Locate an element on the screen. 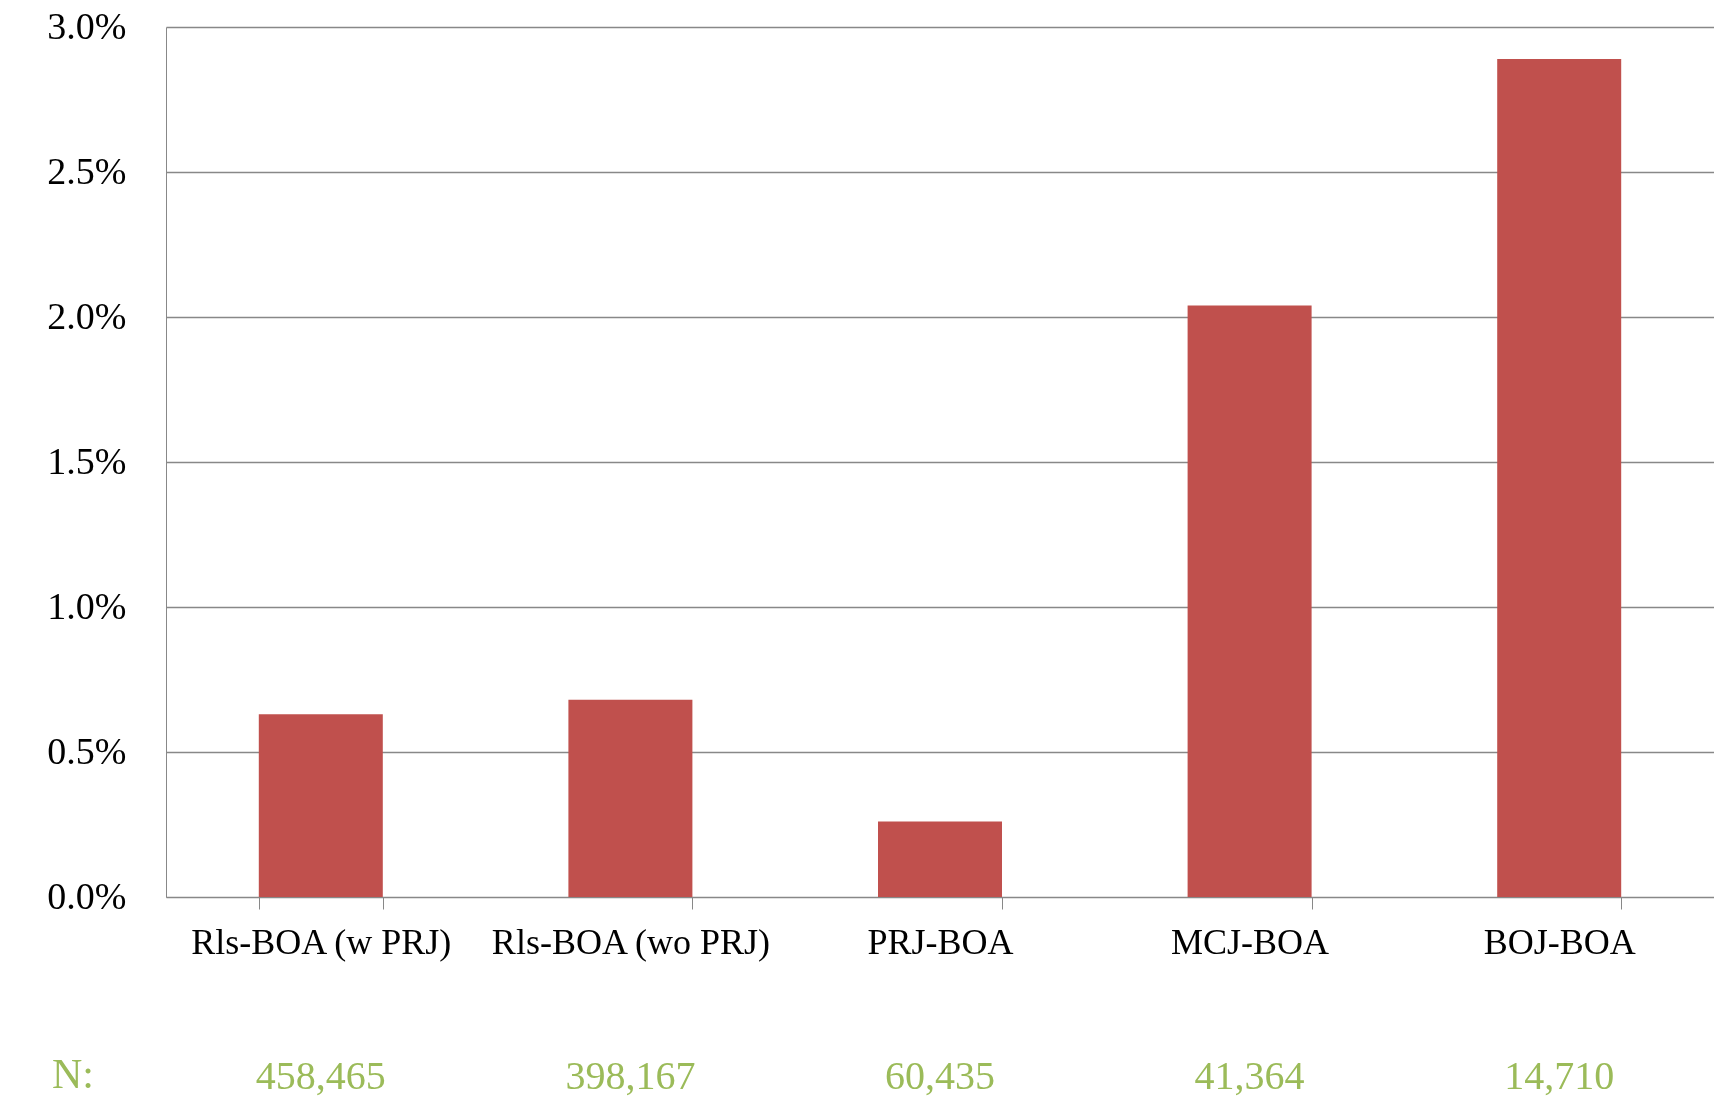 This screenshot has height=1098, width=1714. text: 60,435 is located at coordinates (940, 1075).